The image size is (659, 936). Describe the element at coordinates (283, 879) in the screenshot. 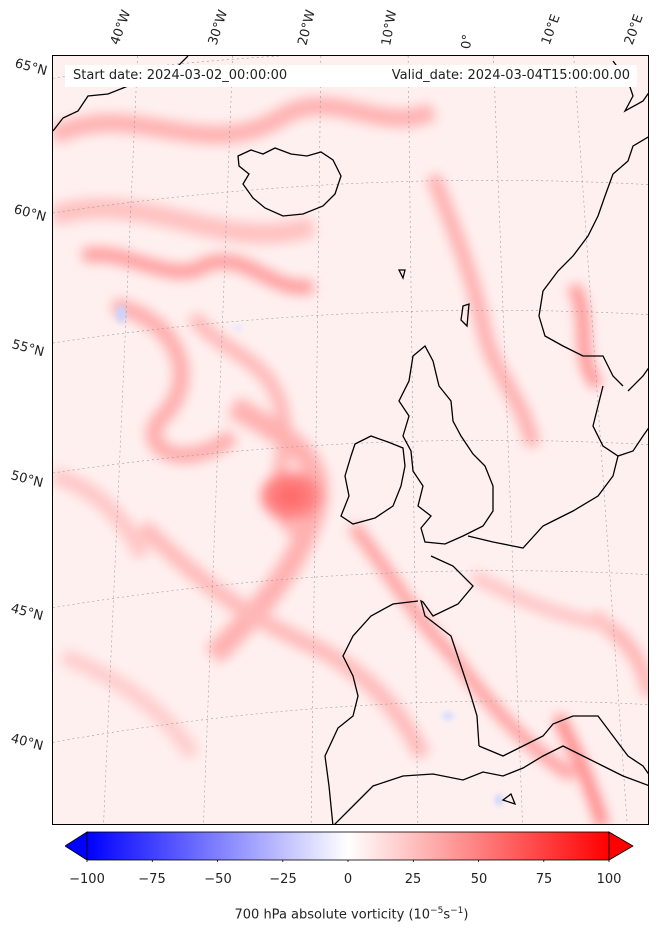

I see `colorbar-tick-label: −25` at that location.